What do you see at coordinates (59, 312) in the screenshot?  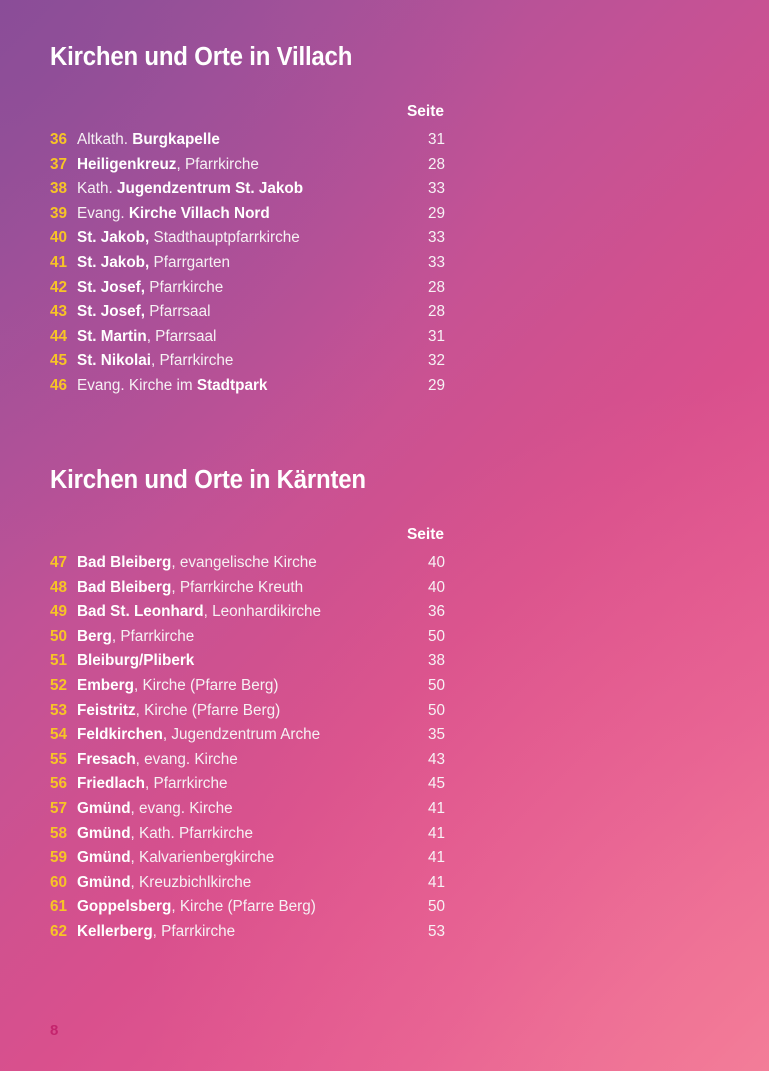 I see `entry-number: 43` at bounding box center [59, 312].